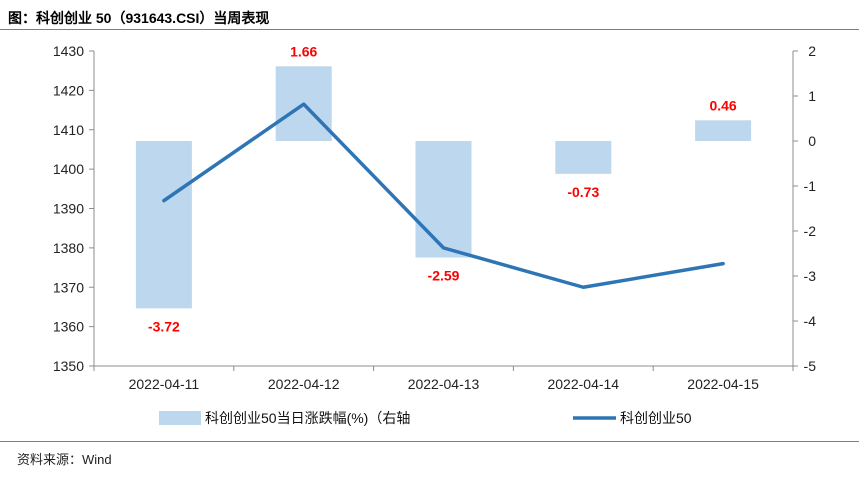  What do you see at coordinates (812, 96) in the screenshot?
I see `y-right-tick-label: 1` at bounding box center [812, 96].